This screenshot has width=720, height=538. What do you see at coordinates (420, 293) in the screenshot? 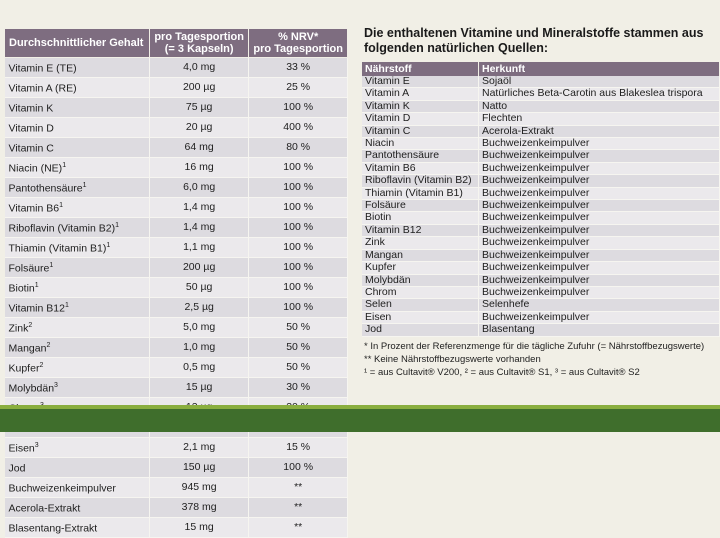
I see `nutrient-cell: Chrom` at bounding box center [420, 293].